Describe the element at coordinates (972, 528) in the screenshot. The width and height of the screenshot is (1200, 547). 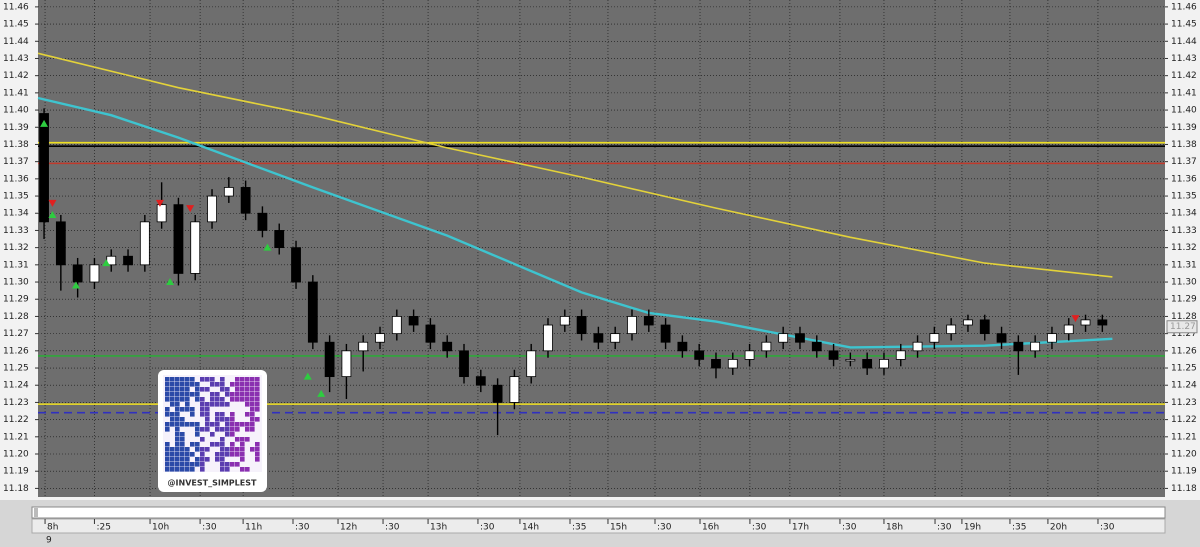
I see `x-tick-label: 19h` at that location.